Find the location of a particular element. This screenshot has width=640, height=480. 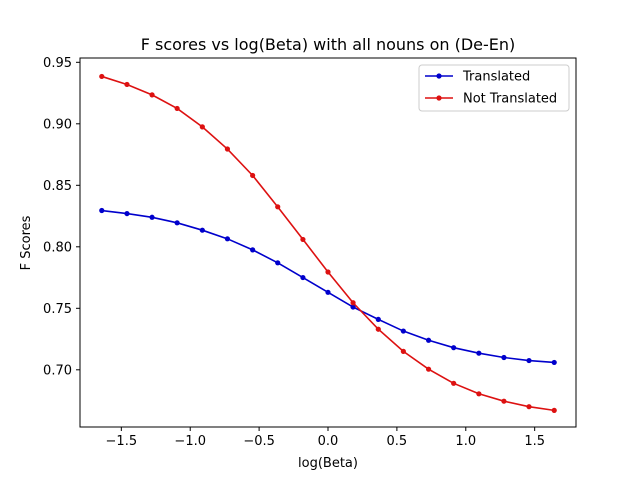

x-tick-label: 0.0 is located at coordinates (328, 441).